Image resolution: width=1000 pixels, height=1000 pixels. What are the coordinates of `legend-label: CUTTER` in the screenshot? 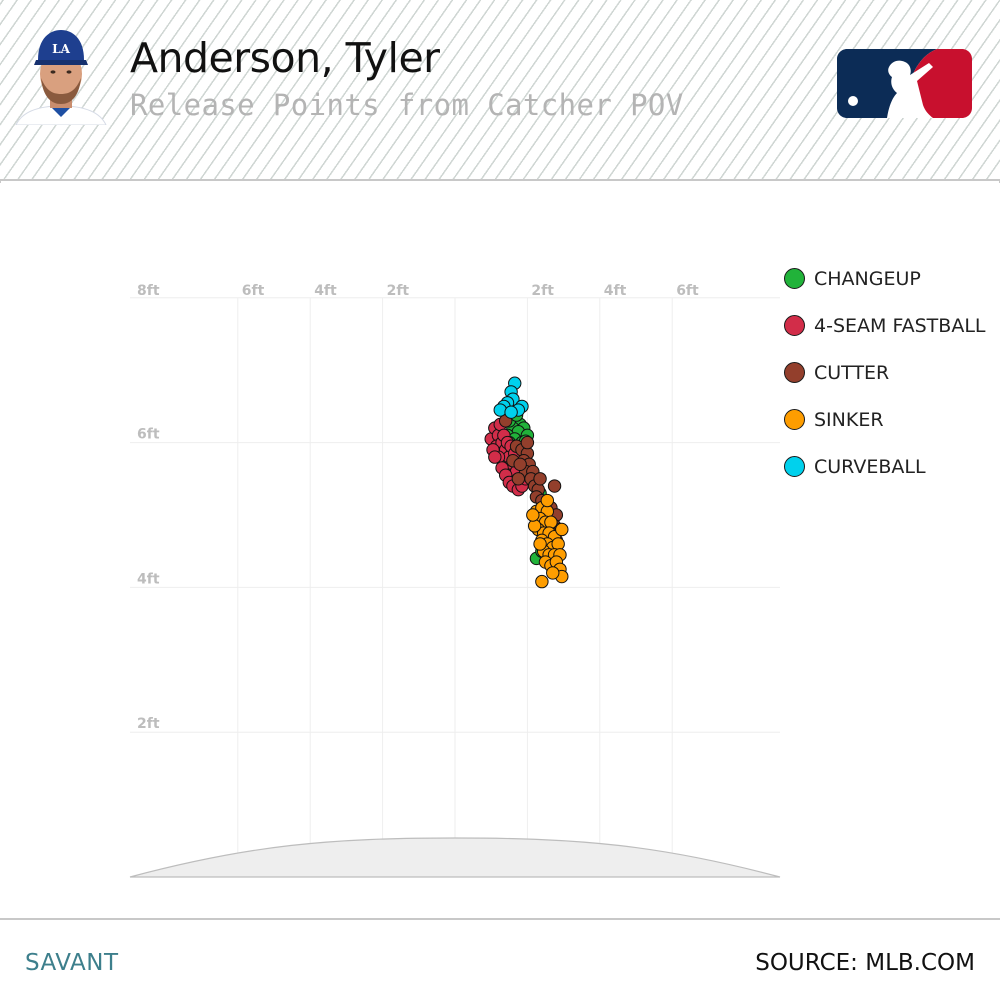 It's located at (852, 372).